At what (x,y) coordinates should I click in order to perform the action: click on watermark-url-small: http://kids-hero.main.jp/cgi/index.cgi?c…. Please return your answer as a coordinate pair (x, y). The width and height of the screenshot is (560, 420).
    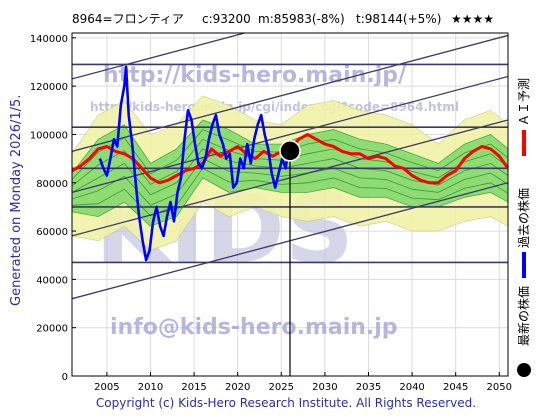
    Looking at the image, I should click on (274, 107).